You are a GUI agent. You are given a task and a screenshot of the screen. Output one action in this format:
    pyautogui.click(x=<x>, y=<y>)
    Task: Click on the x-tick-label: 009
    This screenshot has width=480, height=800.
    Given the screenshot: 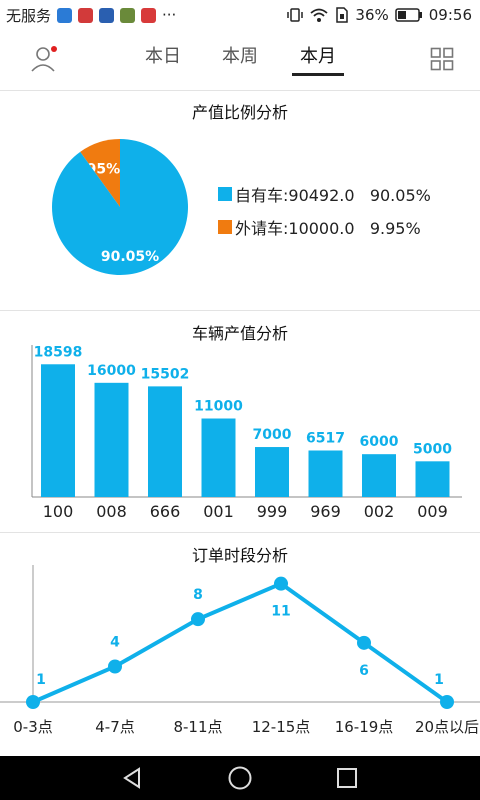 What is the action you would take?
    pyautogui.click(x=432, y=511)
    